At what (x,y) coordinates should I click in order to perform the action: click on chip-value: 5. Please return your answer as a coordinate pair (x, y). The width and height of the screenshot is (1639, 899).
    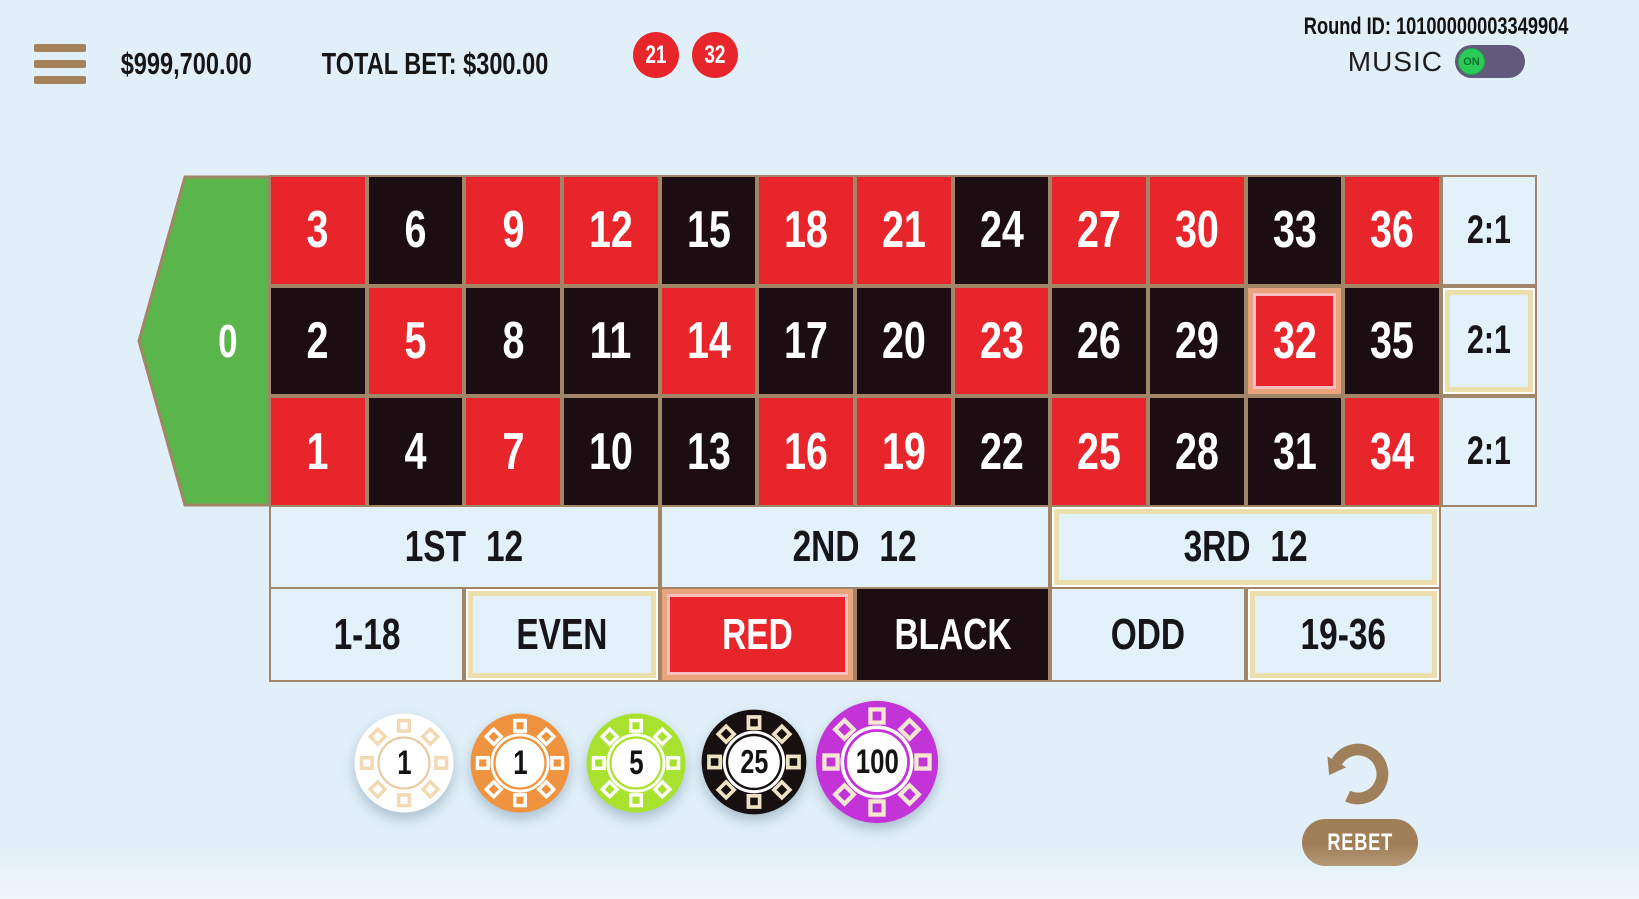
    Looking at the image, I should click on (636, 762).